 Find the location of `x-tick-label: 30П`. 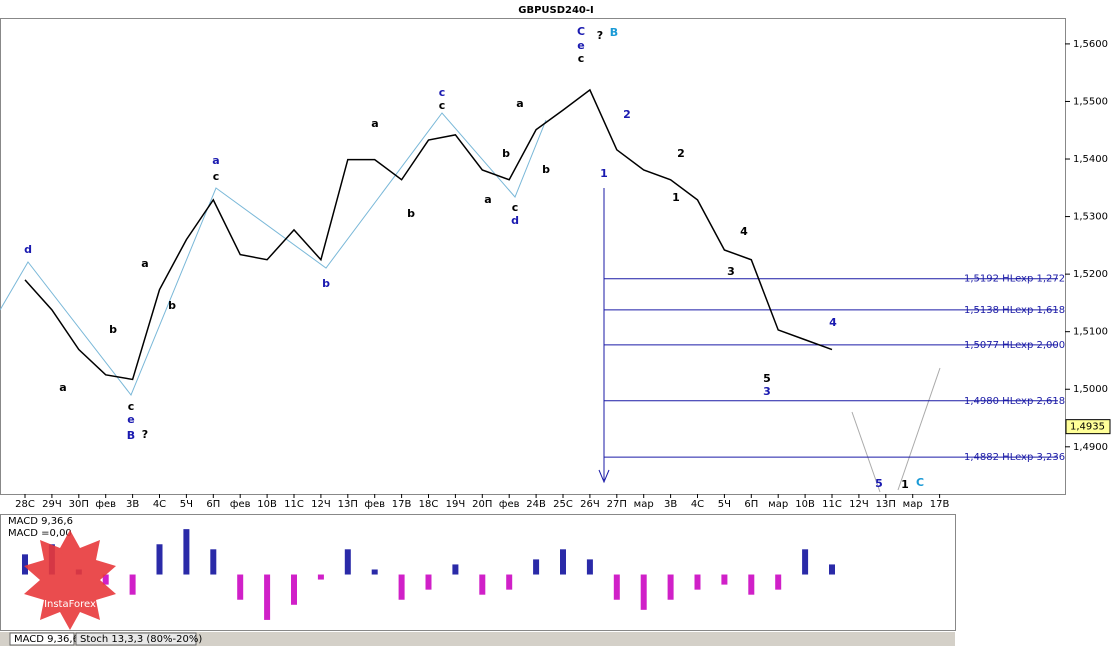

x-tick-label: 30П is located at coordinates (79, 504).